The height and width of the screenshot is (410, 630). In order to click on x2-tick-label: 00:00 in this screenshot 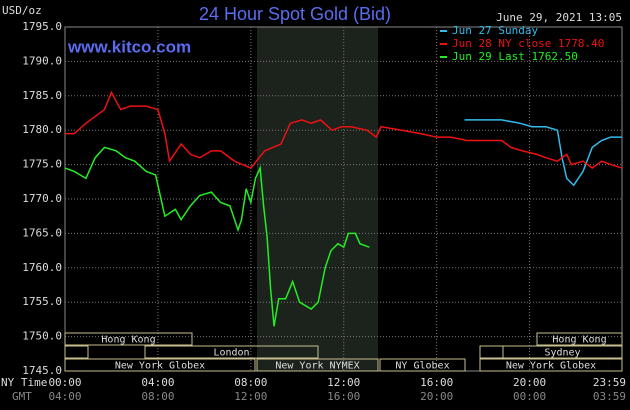, I will do `click(529, 396)`.